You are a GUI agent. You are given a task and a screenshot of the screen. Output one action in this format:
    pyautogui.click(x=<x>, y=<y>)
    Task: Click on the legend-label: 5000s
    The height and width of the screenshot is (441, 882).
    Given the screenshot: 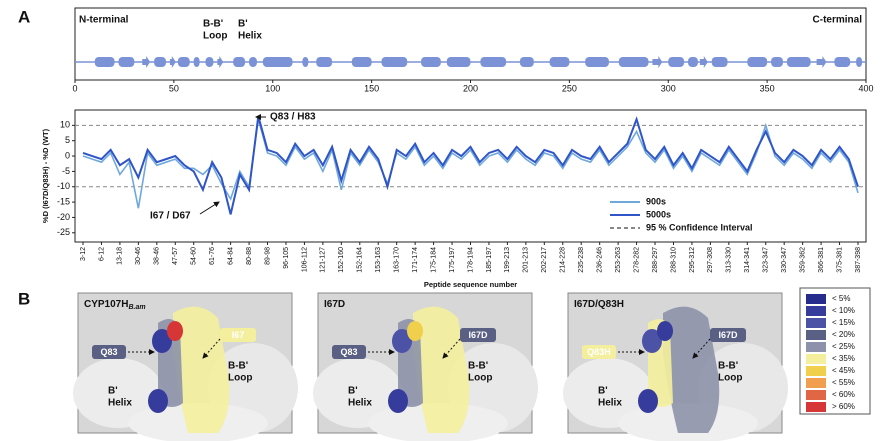 What is the action you would take?
    pyautogui.click(x=658, y=214)
    